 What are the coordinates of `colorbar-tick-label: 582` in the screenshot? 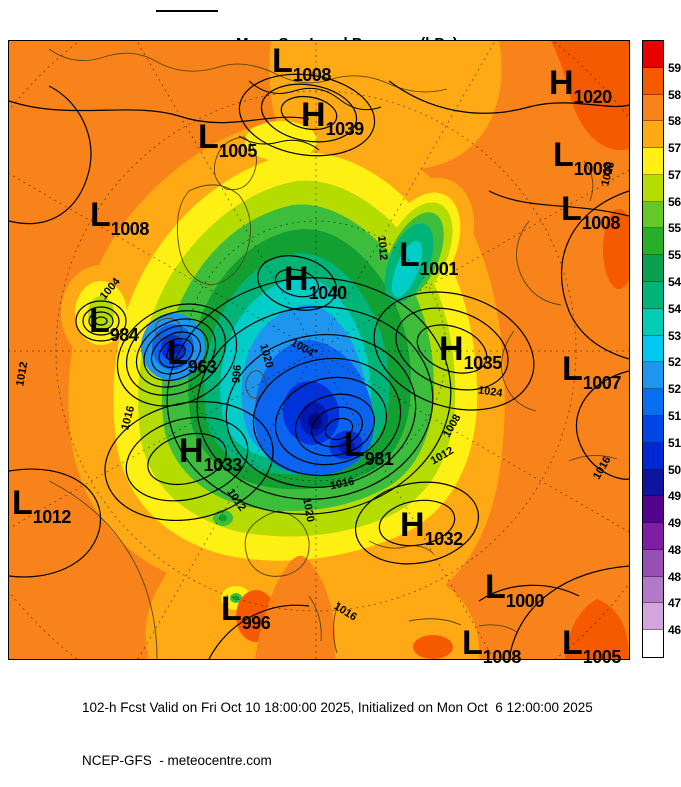 It's located at (674, 121).